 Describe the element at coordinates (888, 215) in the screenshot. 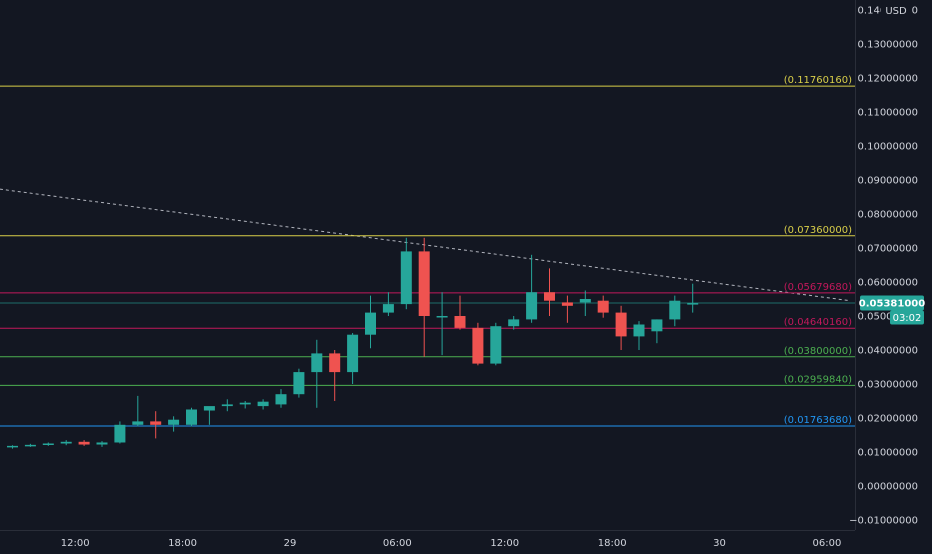

I see `y-tick-label: 0.08000000` at that location.